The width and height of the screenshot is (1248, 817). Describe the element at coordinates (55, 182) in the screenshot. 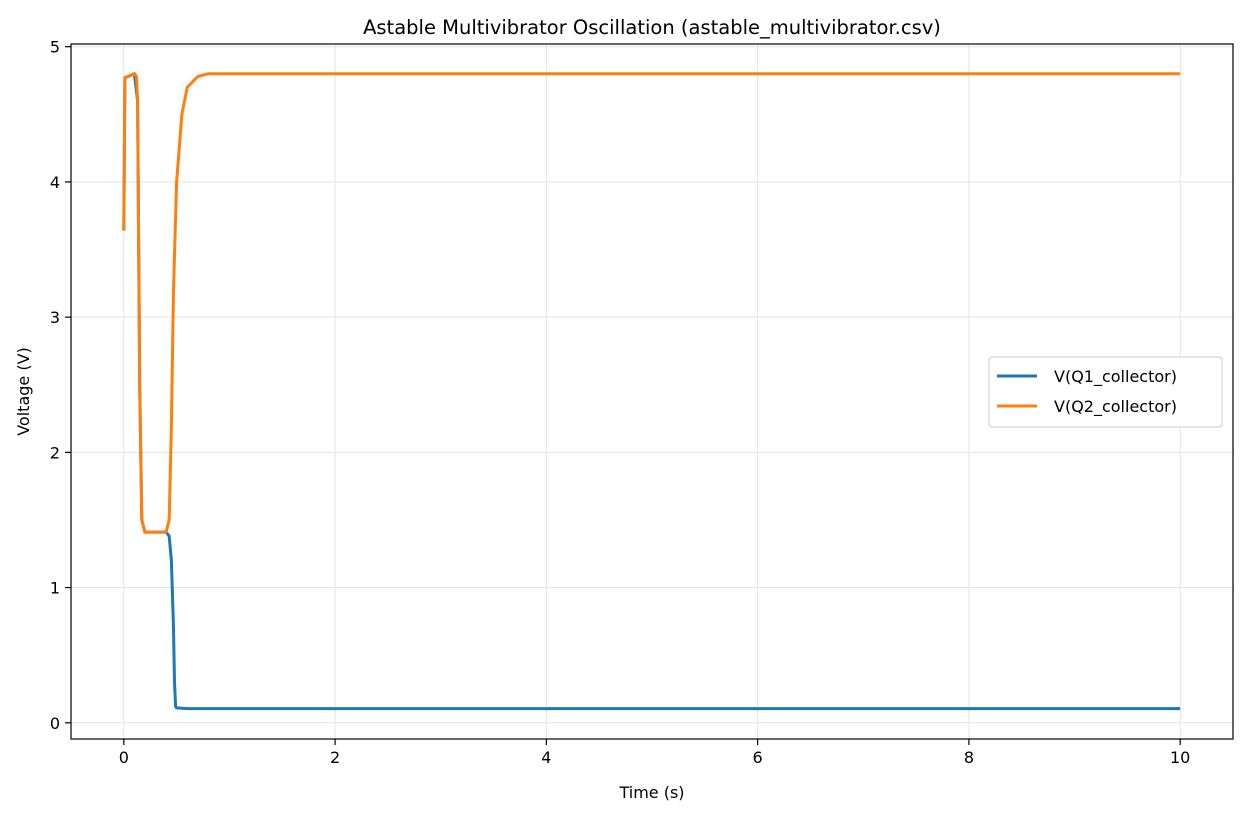

I see `y-tick-label: 4` at that location.